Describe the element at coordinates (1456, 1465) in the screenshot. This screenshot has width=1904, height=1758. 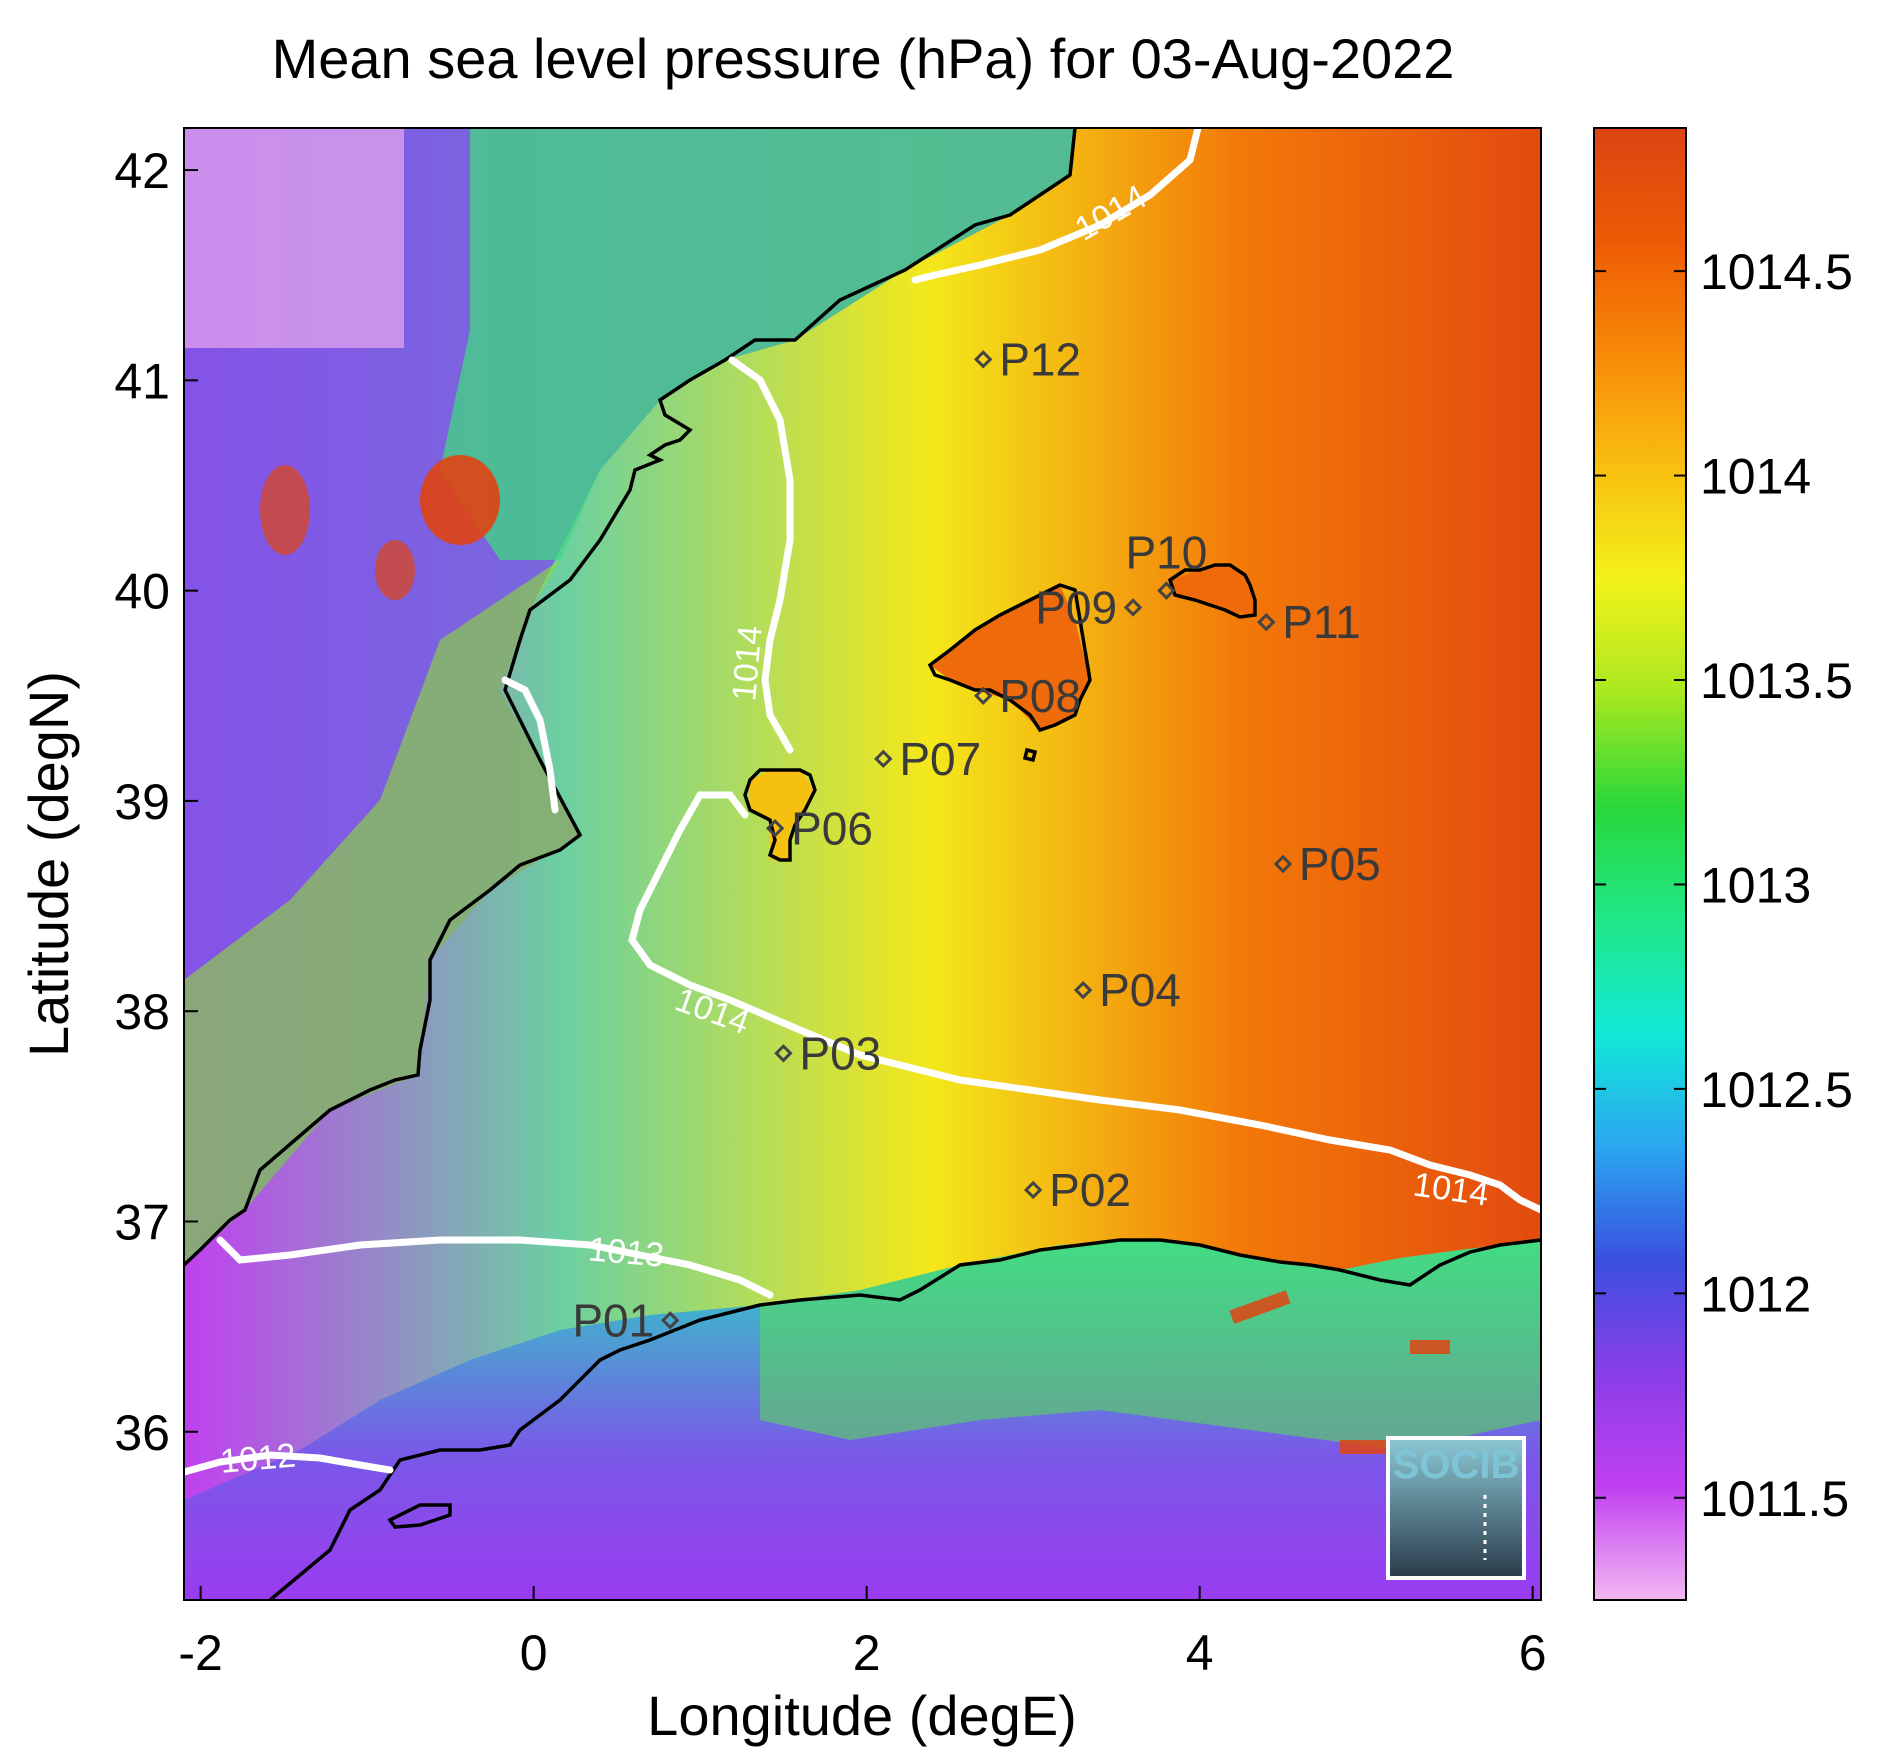
I see `logo-text: SOCIB` at that location.